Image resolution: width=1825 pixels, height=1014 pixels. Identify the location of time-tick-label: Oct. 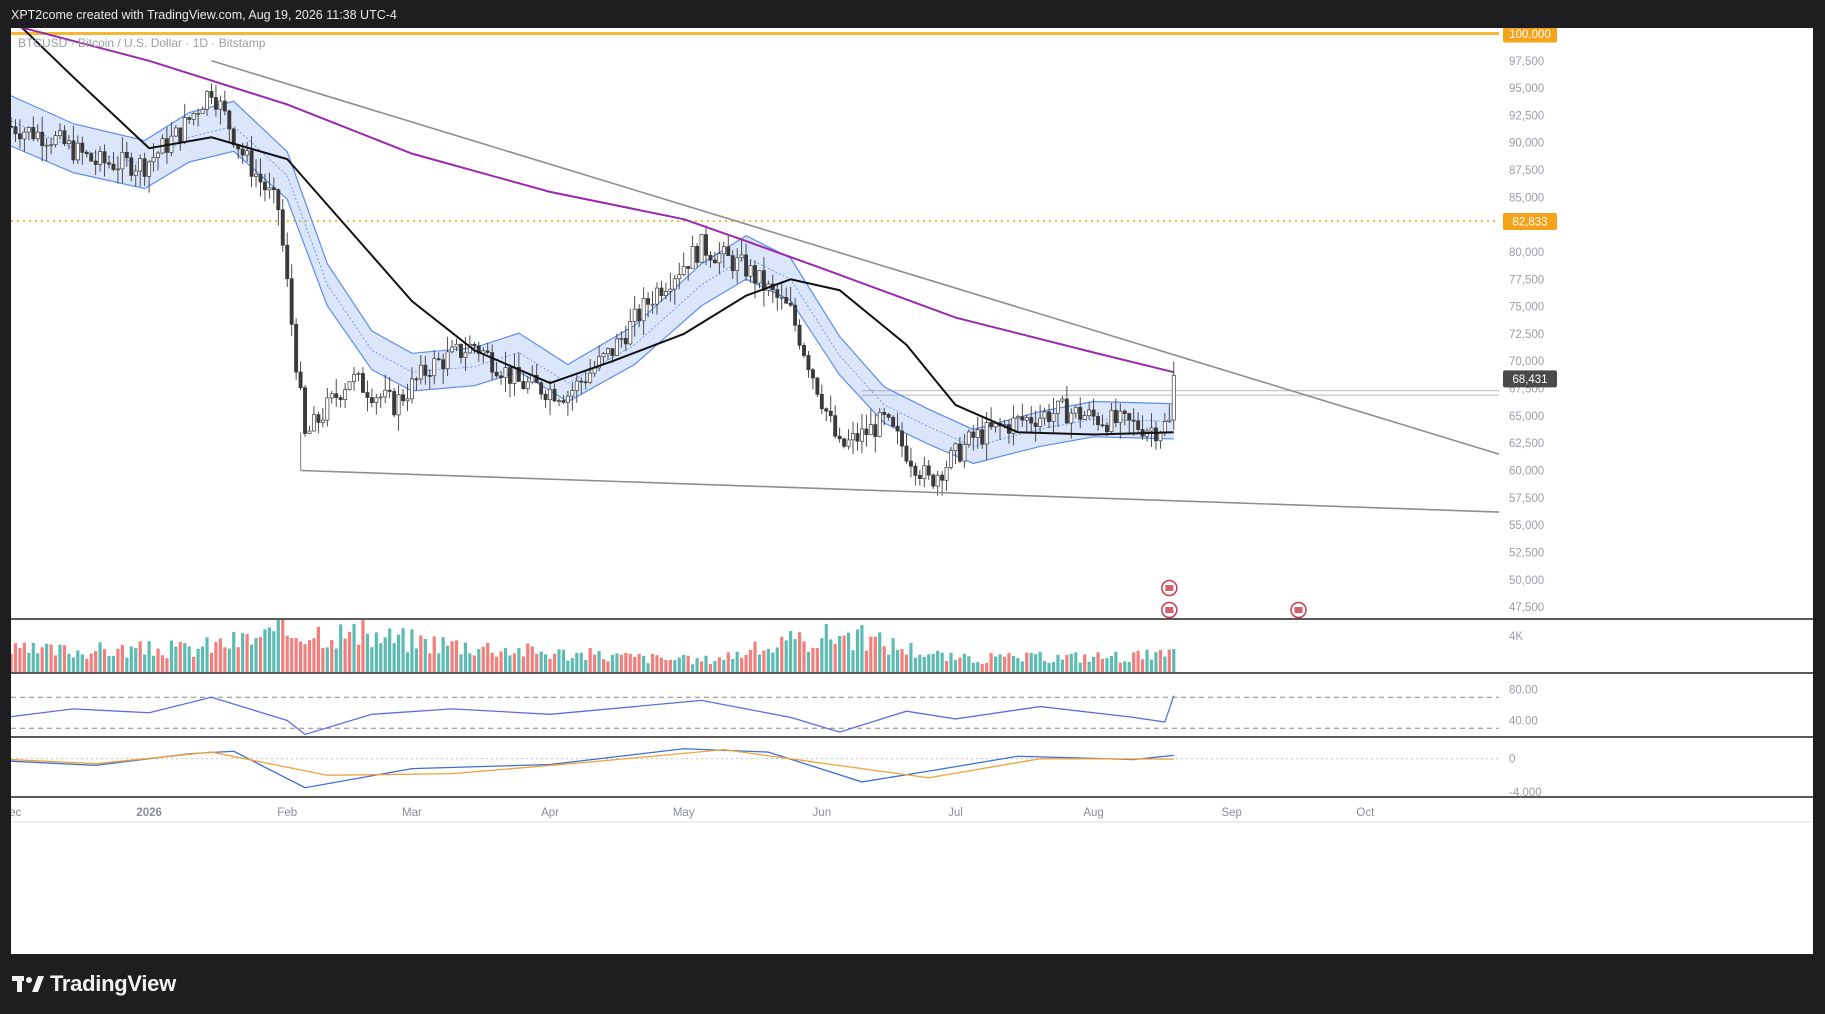
(1365, 813).